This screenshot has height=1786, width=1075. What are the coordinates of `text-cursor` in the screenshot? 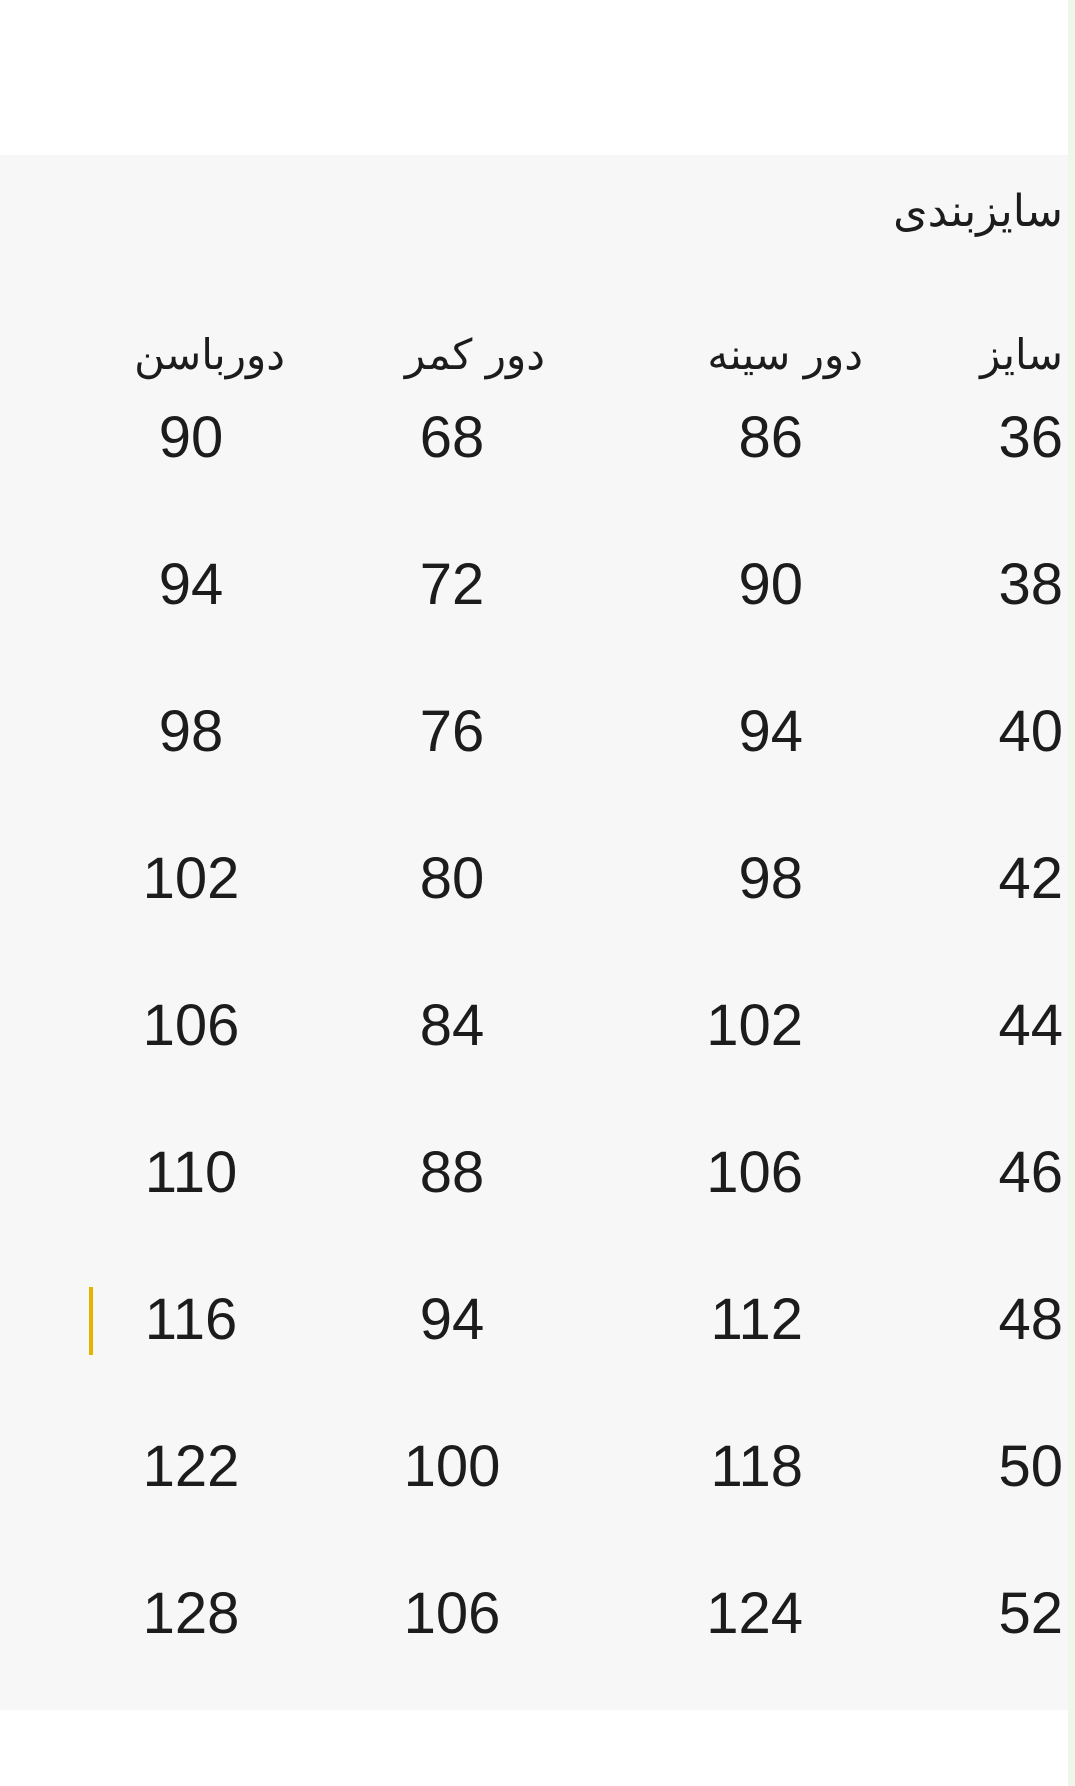 It's located at (91, 1321).